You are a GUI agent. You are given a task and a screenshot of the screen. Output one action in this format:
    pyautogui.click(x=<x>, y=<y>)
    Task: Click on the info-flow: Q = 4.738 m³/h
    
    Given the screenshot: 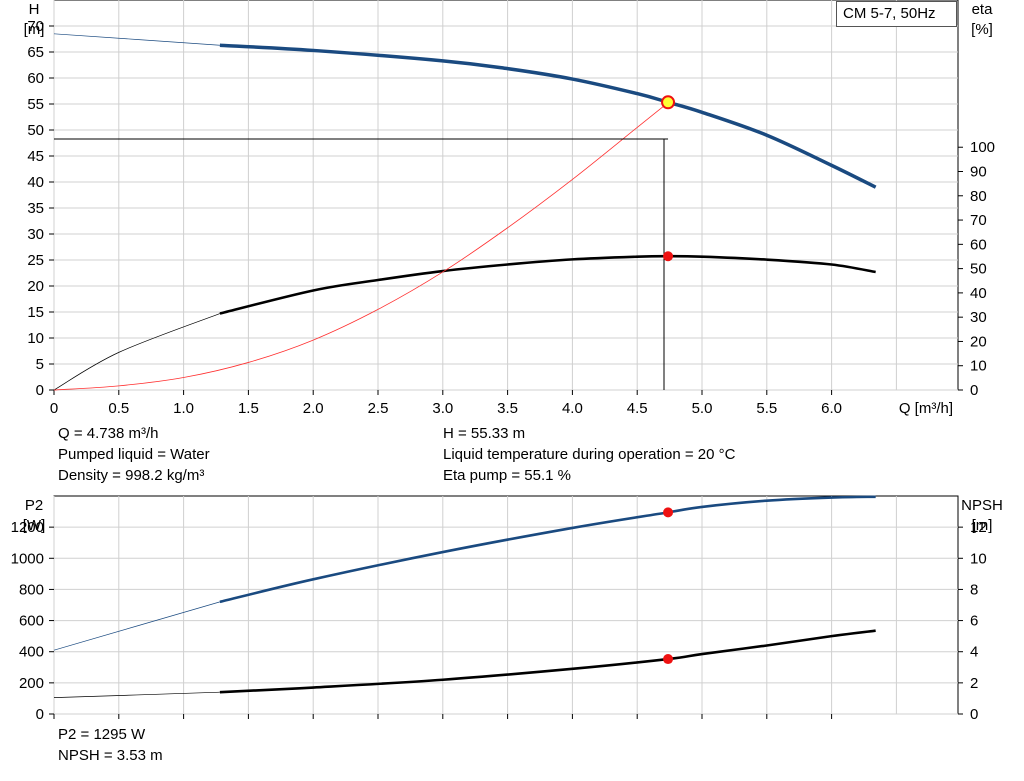 What is the action you would take?
    pyautogui.click(x=108, y=433)
    